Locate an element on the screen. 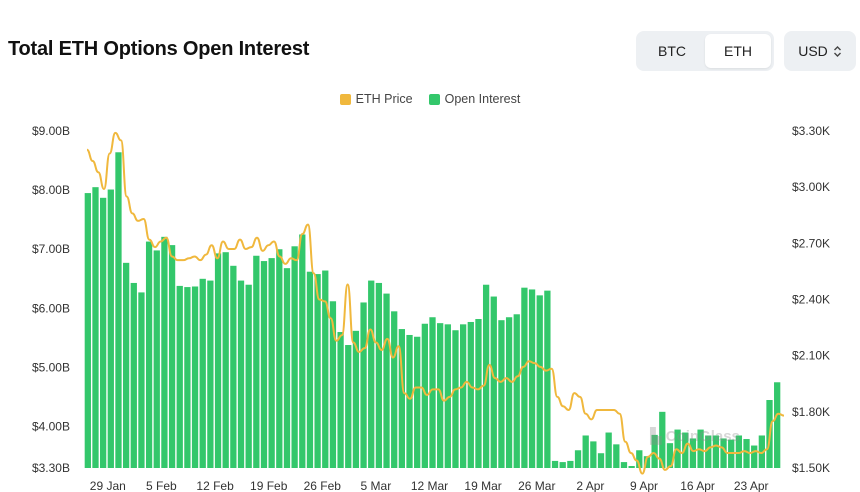  currency-select: USD is located at coordinates (820, 51).